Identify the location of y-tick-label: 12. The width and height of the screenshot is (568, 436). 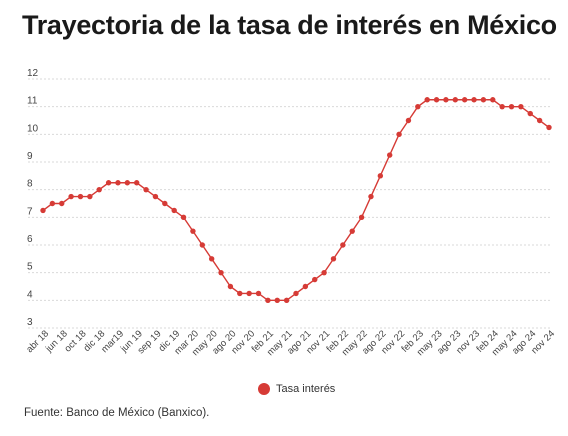
(33, 73).